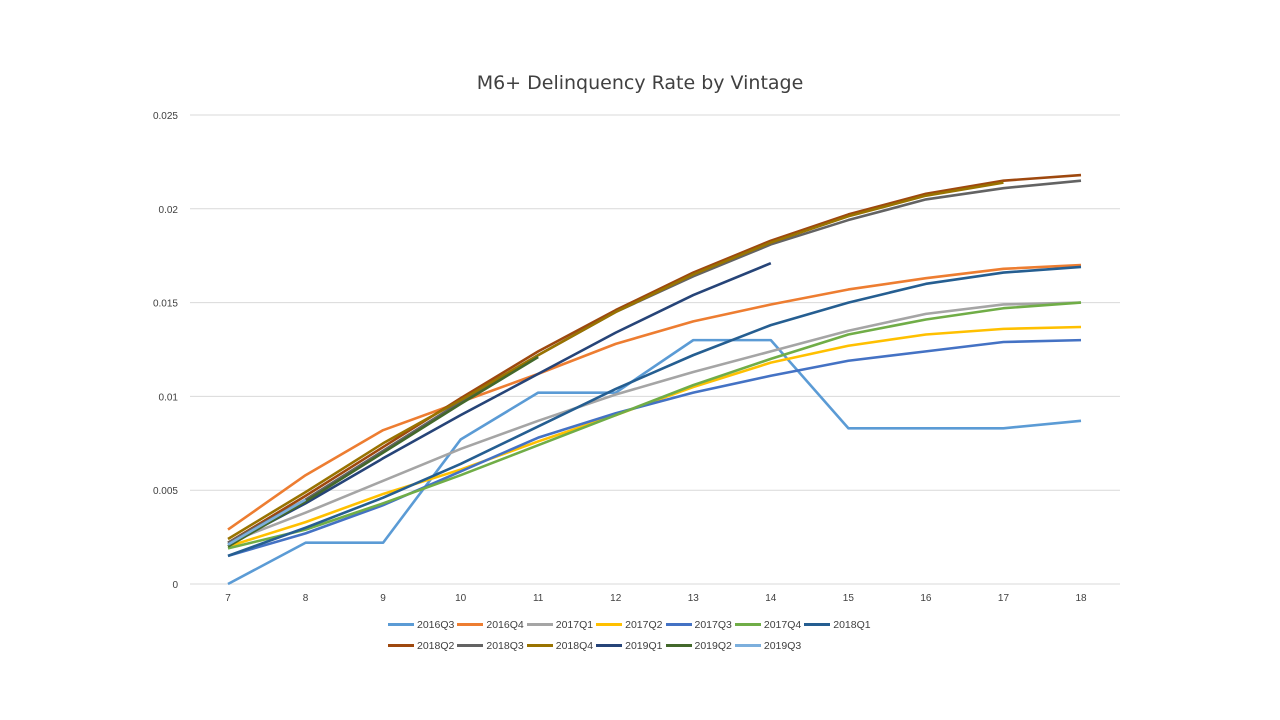 Image resolution: width=1280 pixels, height=720 pixels. What do you see at coordinates (505, 645) in the screenshot?
I see `legend-label: 2018Q3` at bounding box center [505, 645].